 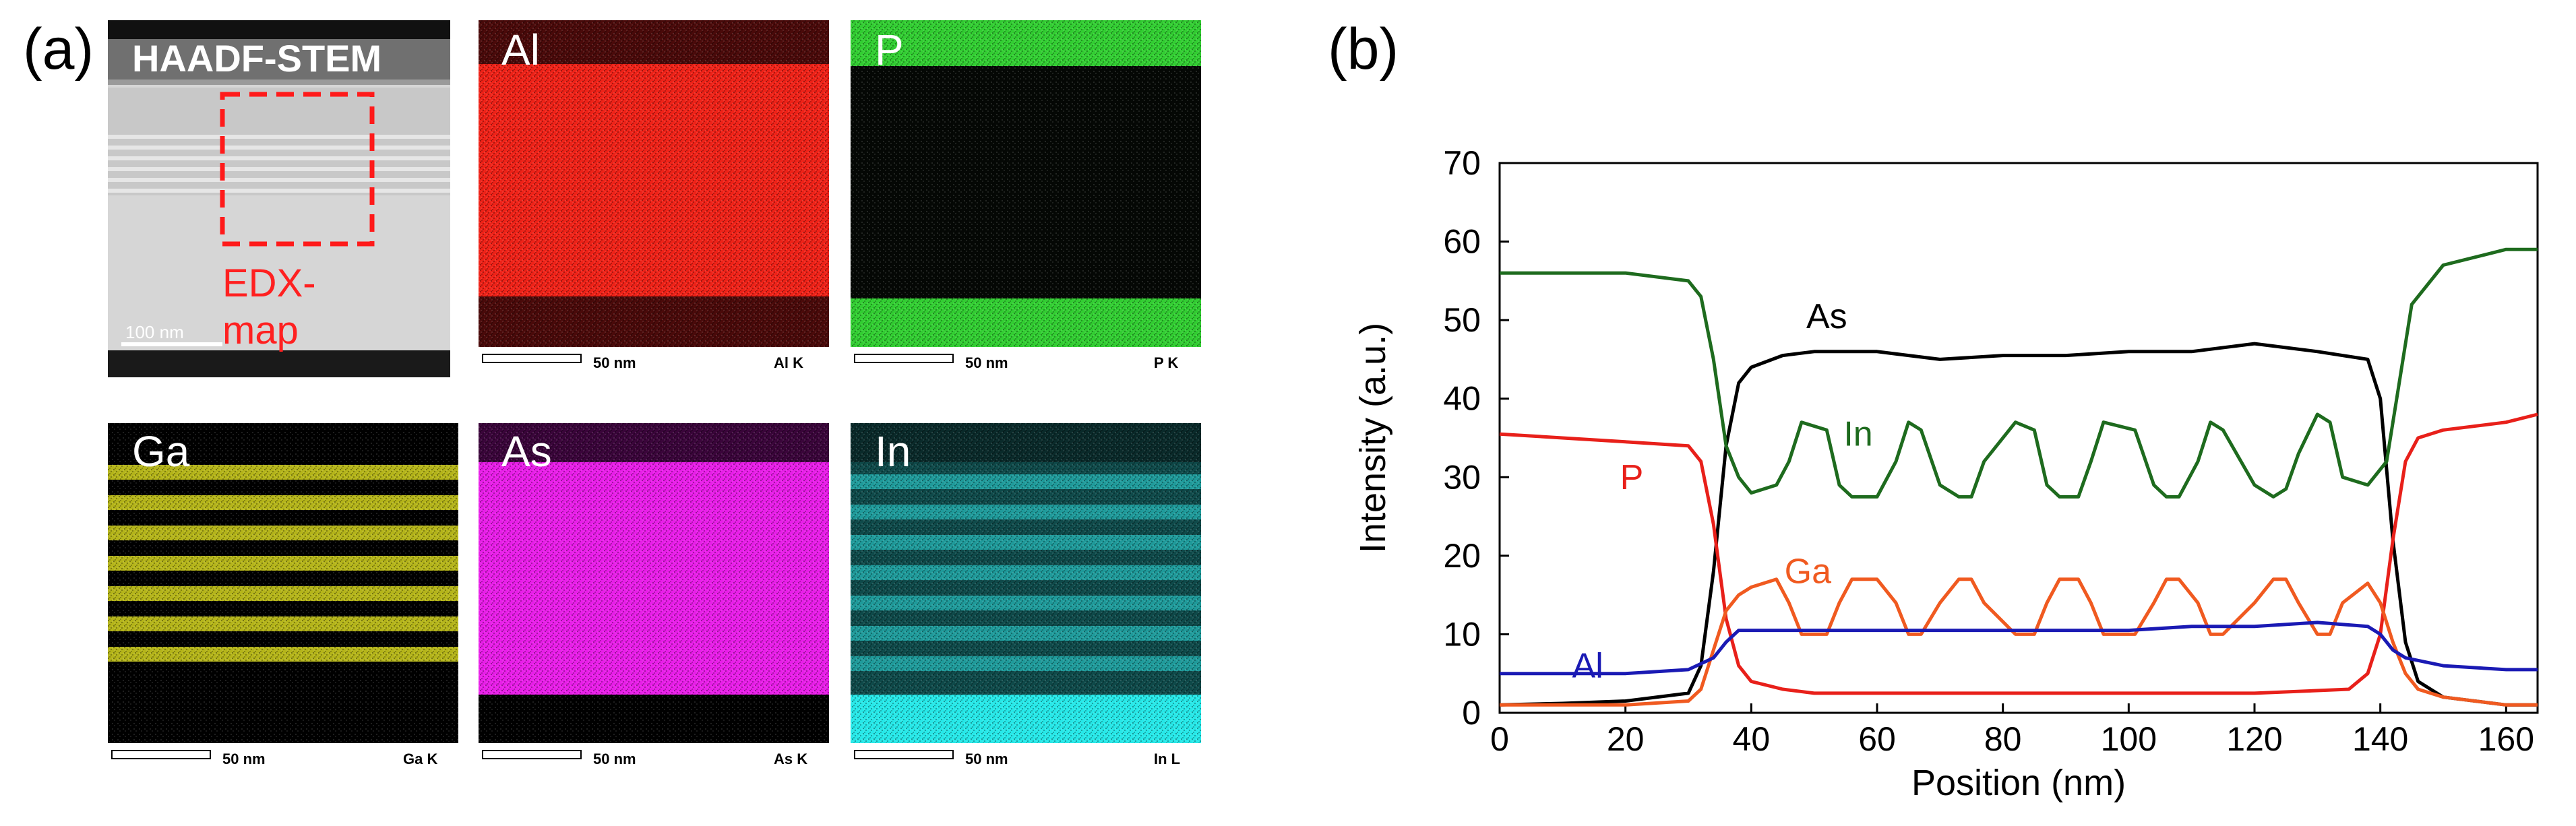 What do you see at coordinates (987, 759) in the screenshot?
I see `in-scalebar-text: 50 nm` at bounding box center [987, 759].